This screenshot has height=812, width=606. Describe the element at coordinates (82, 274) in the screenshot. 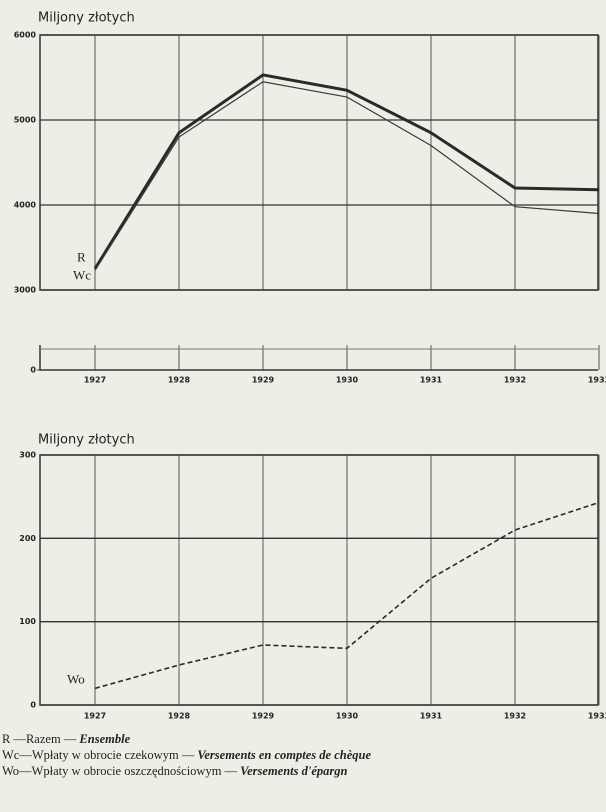

I see `series-label: Wc` at that location.